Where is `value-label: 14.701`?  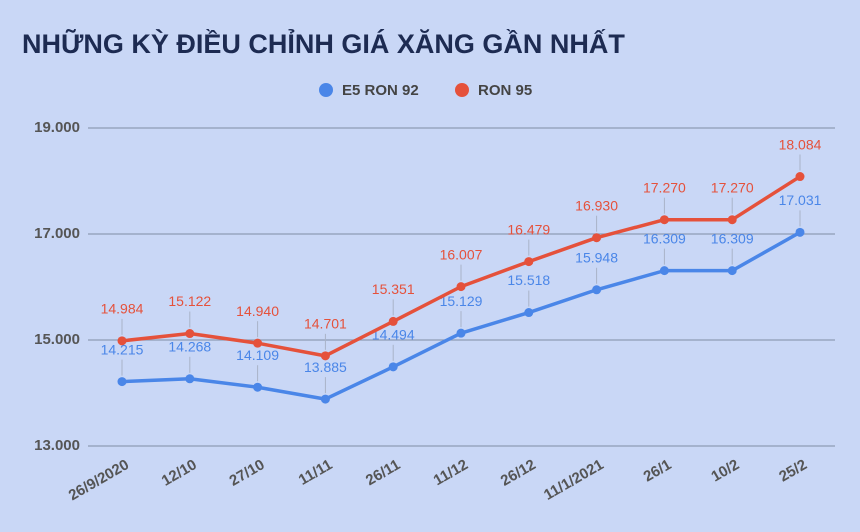 value-label: 14.701 is located at coordinates (325, 324).